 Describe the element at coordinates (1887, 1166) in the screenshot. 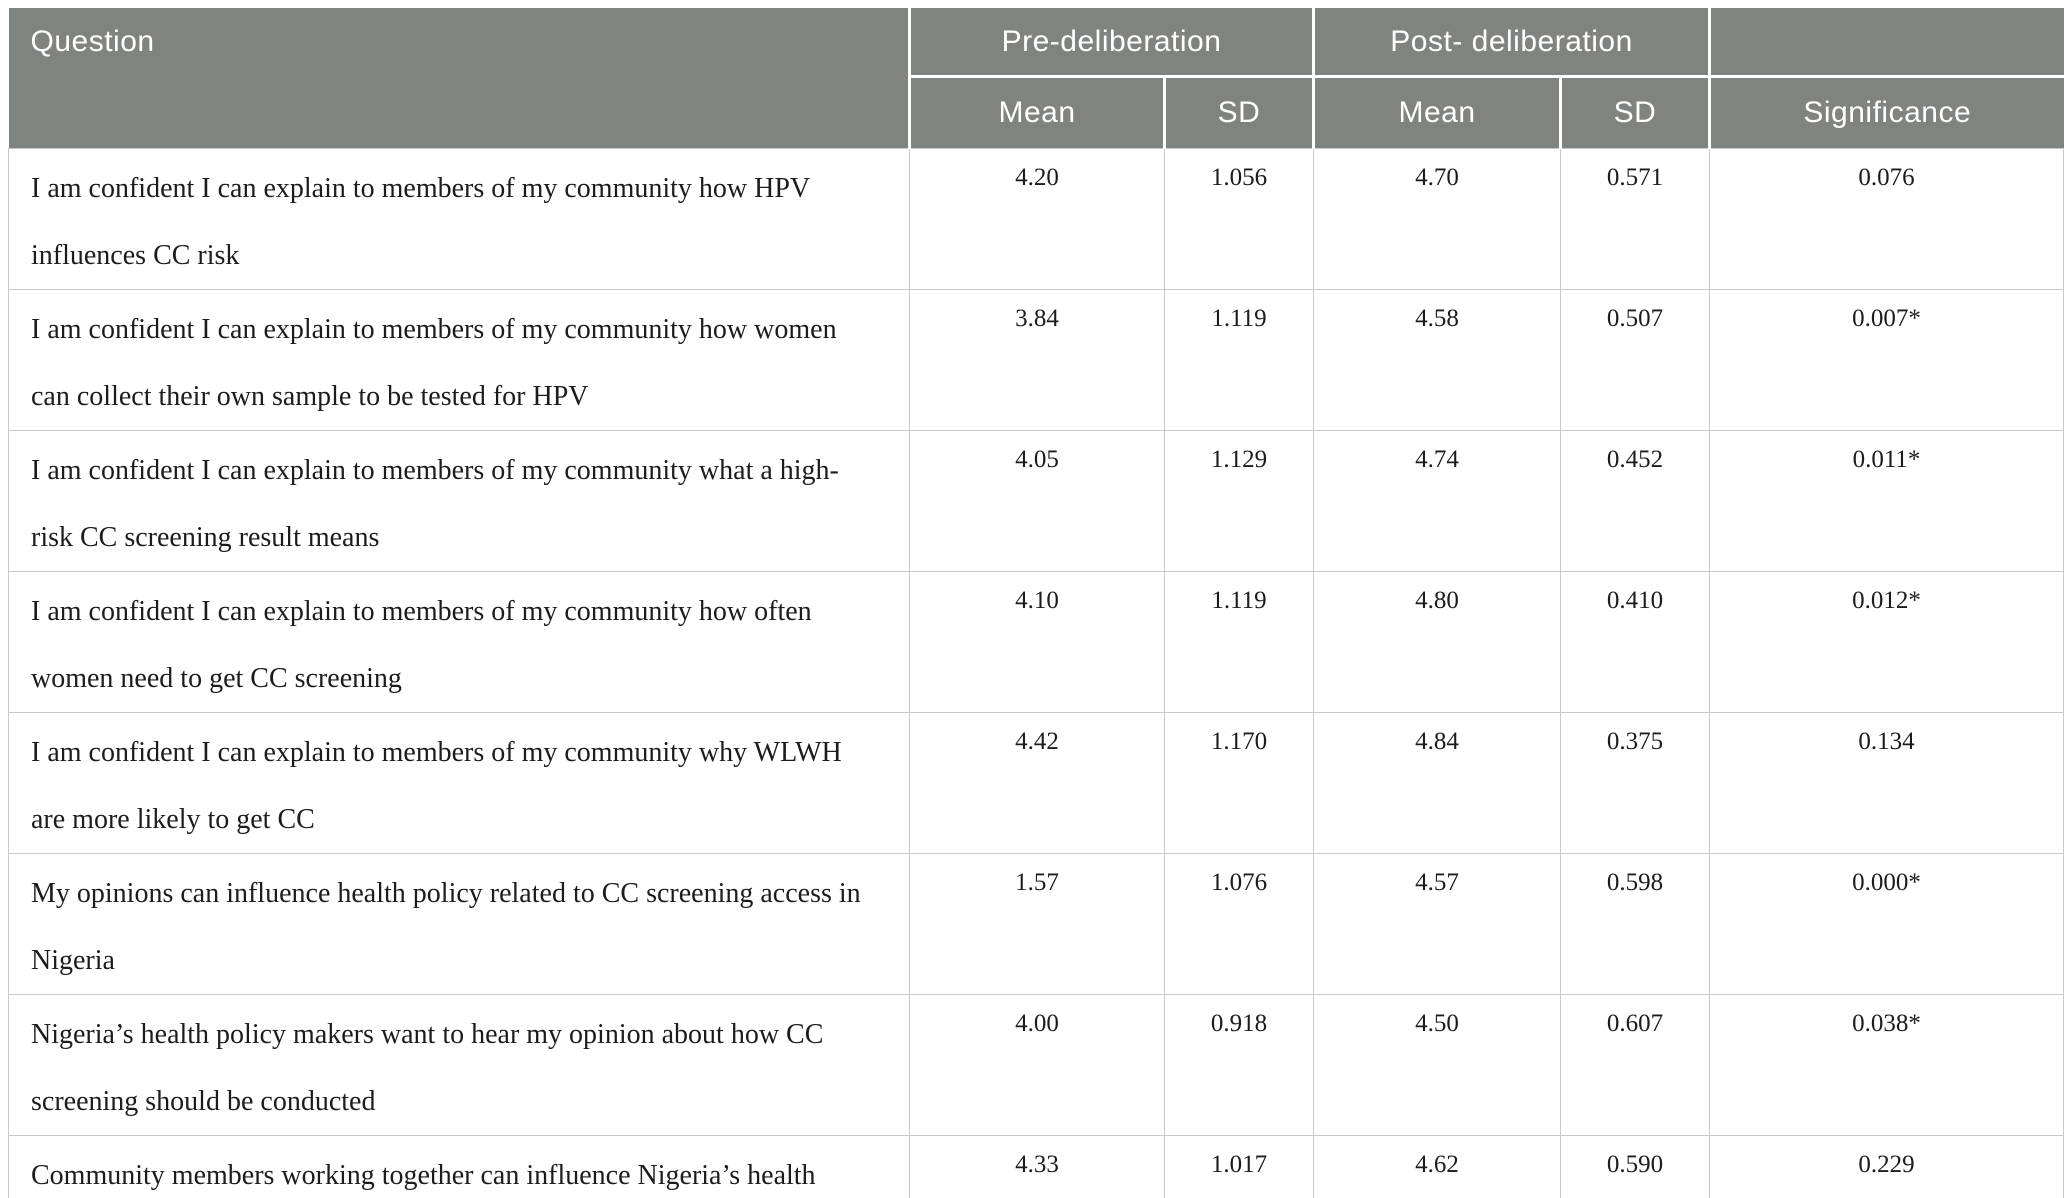

I see `significance-cell: 0.229` at that location.